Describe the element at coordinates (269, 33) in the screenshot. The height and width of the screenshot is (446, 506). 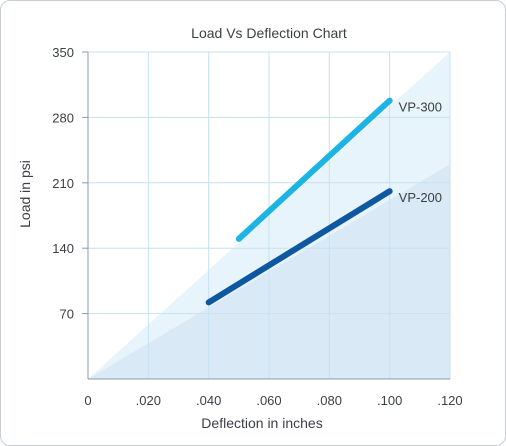
I see `chart-title: Load Vs Deflection Chart` at that location.